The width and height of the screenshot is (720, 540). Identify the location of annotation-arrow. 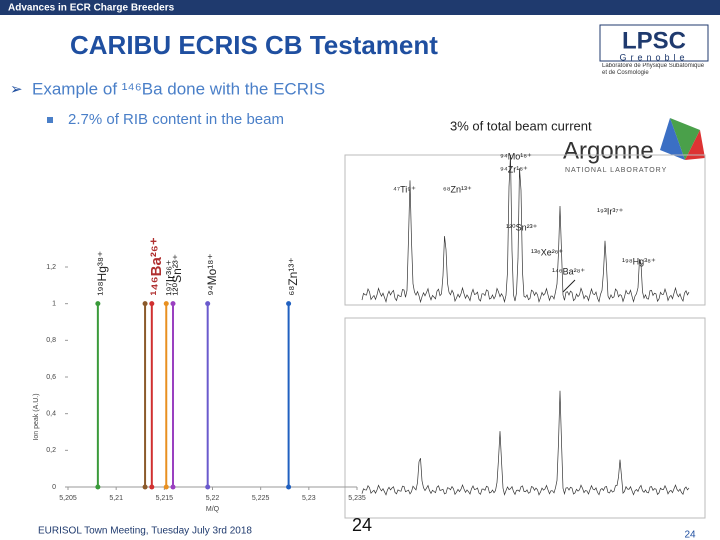
(569, 286).